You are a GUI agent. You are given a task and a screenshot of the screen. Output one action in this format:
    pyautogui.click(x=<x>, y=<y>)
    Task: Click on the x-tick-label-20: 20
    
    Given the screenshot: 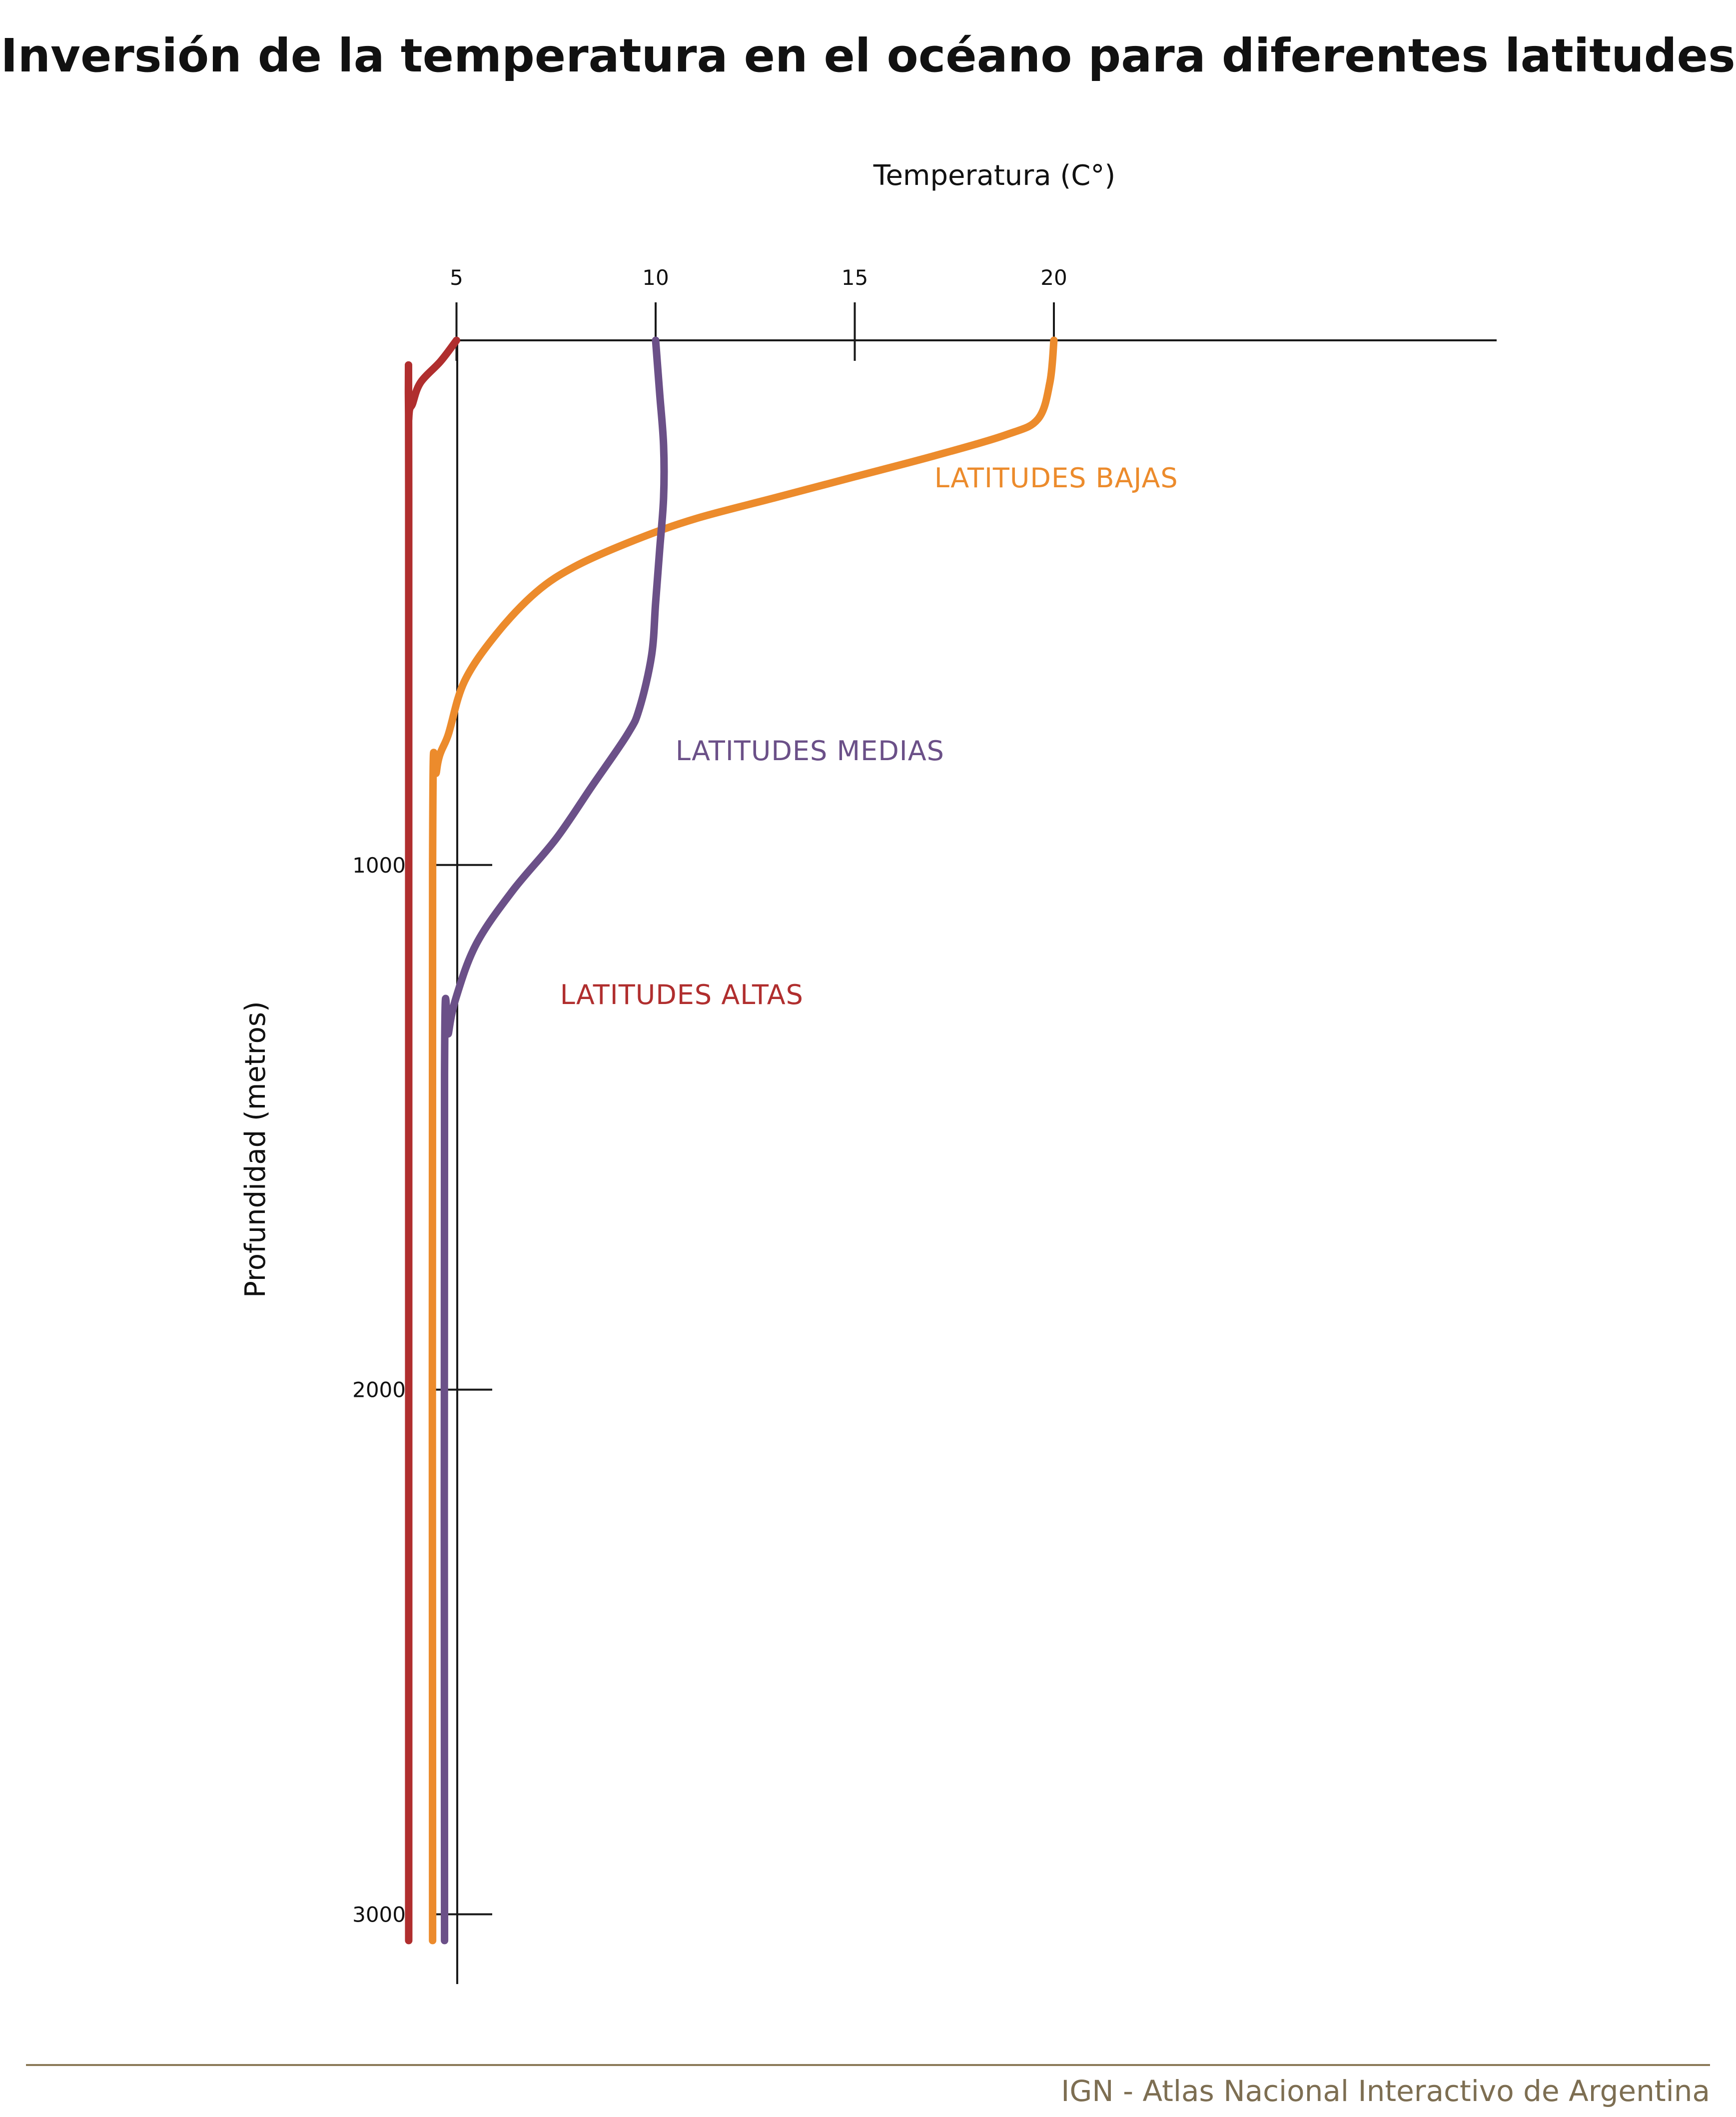 What is the action you would take?
    pyautogui.click(x=1053, y=277)
    